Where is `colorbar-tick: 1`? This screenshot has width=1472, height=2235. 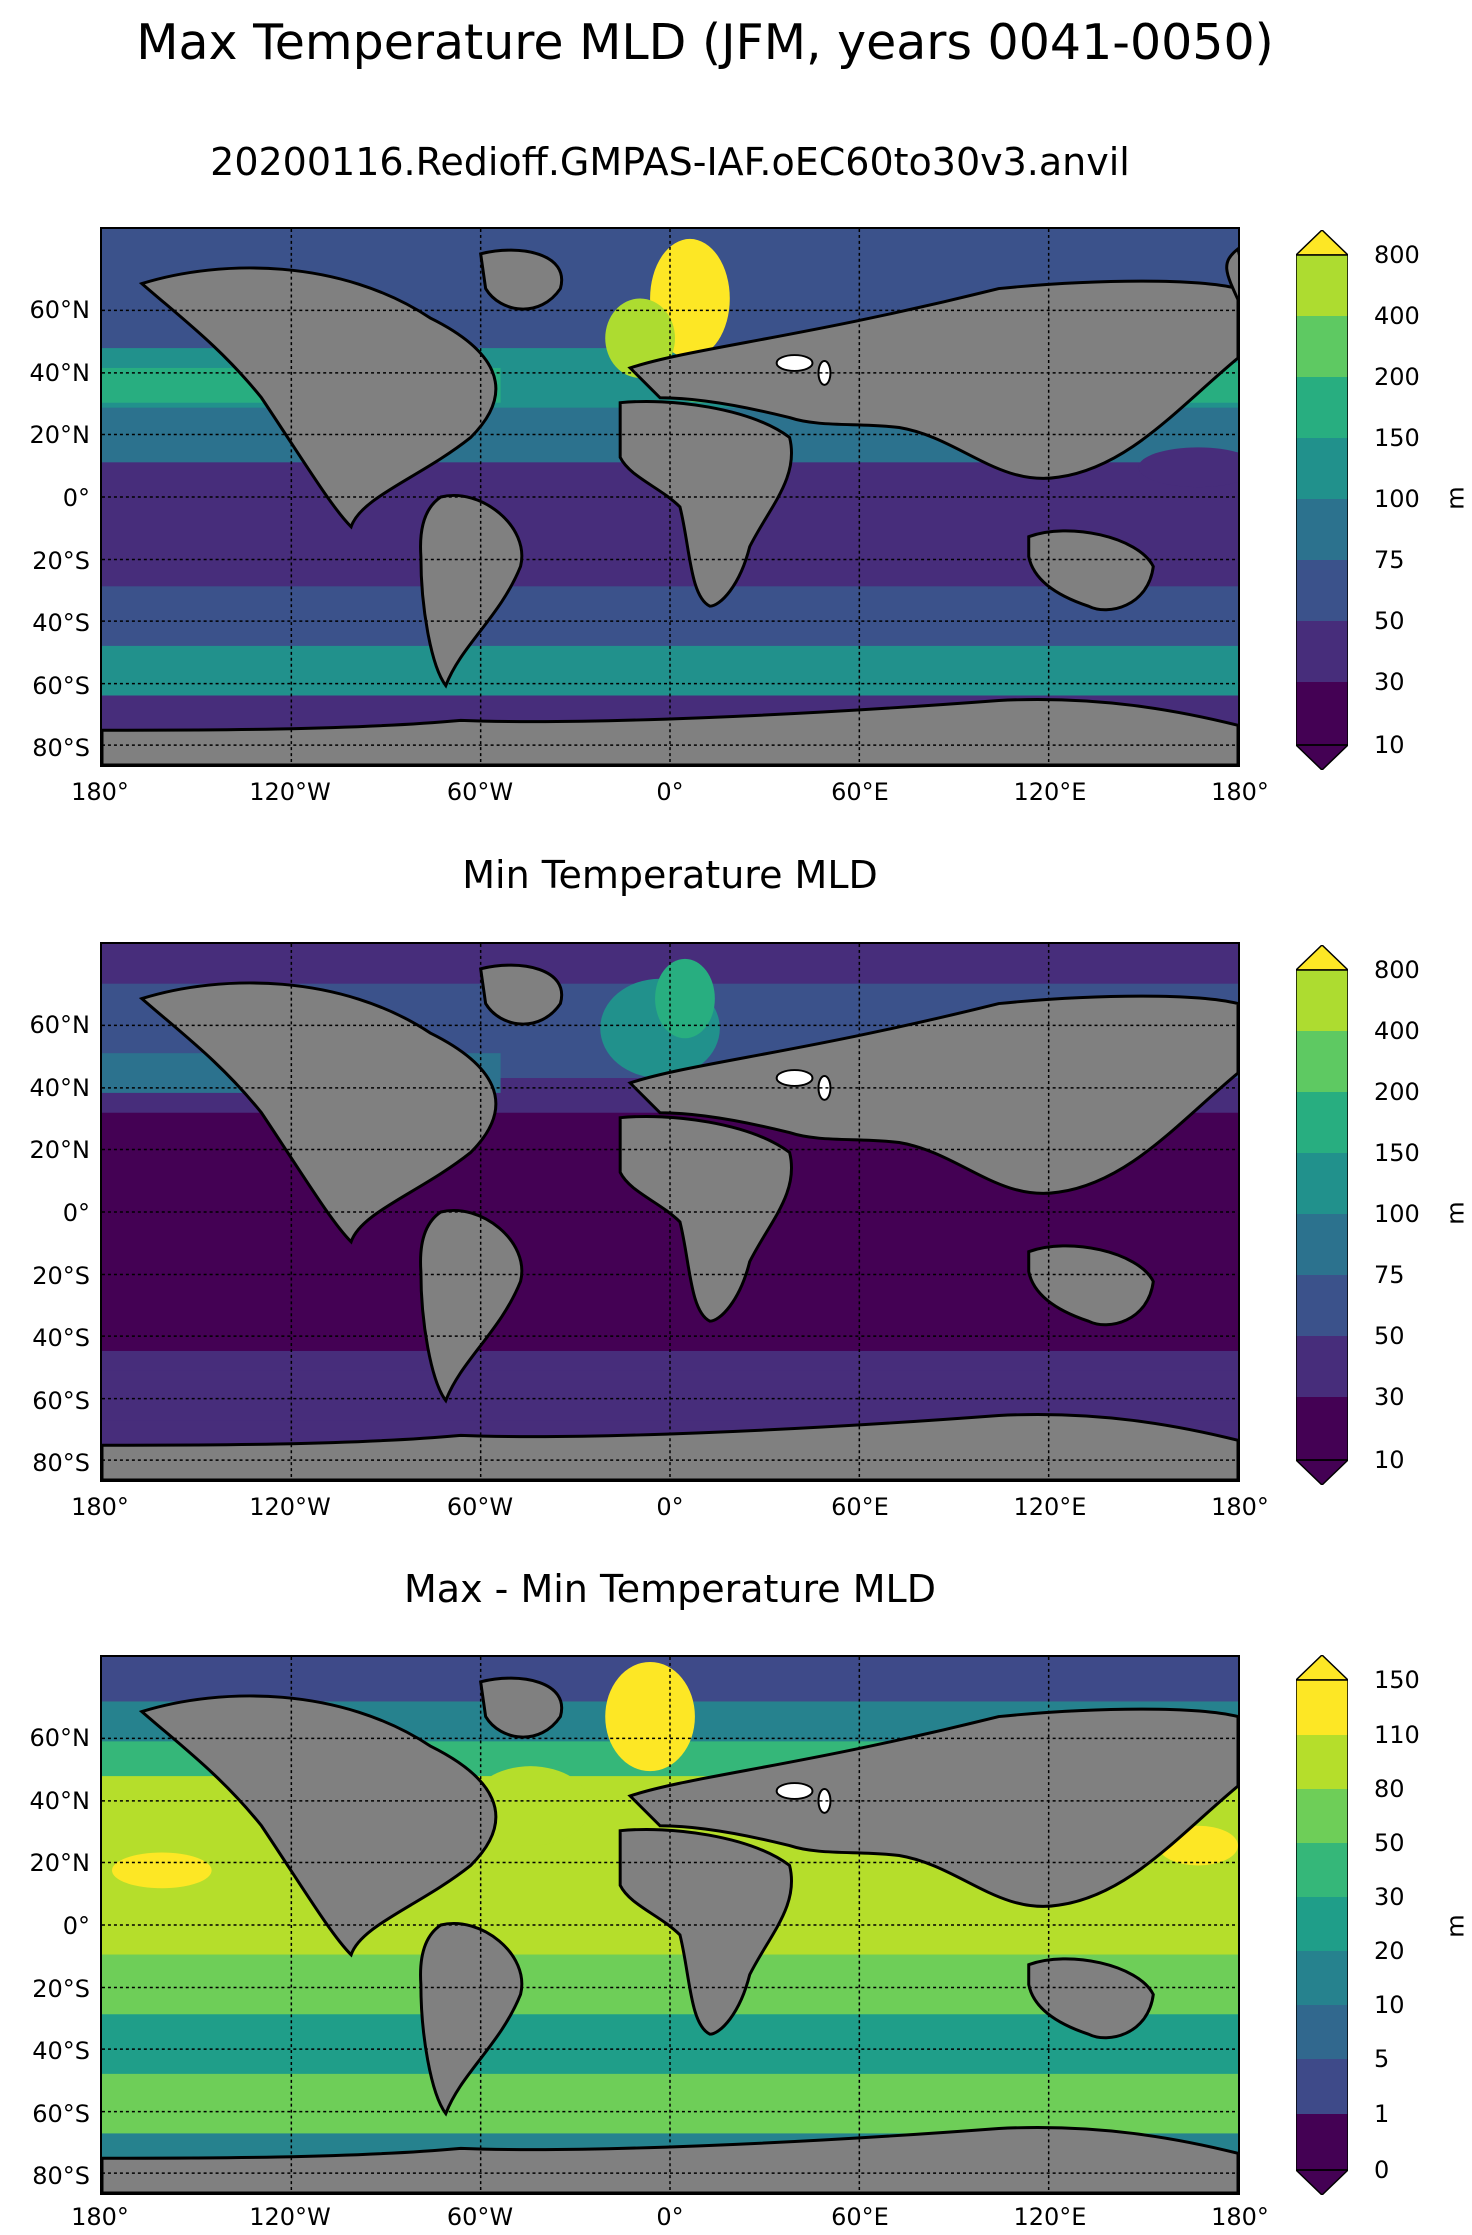
colorbar-tick: 1 is located at coordinates (1382, 2114).